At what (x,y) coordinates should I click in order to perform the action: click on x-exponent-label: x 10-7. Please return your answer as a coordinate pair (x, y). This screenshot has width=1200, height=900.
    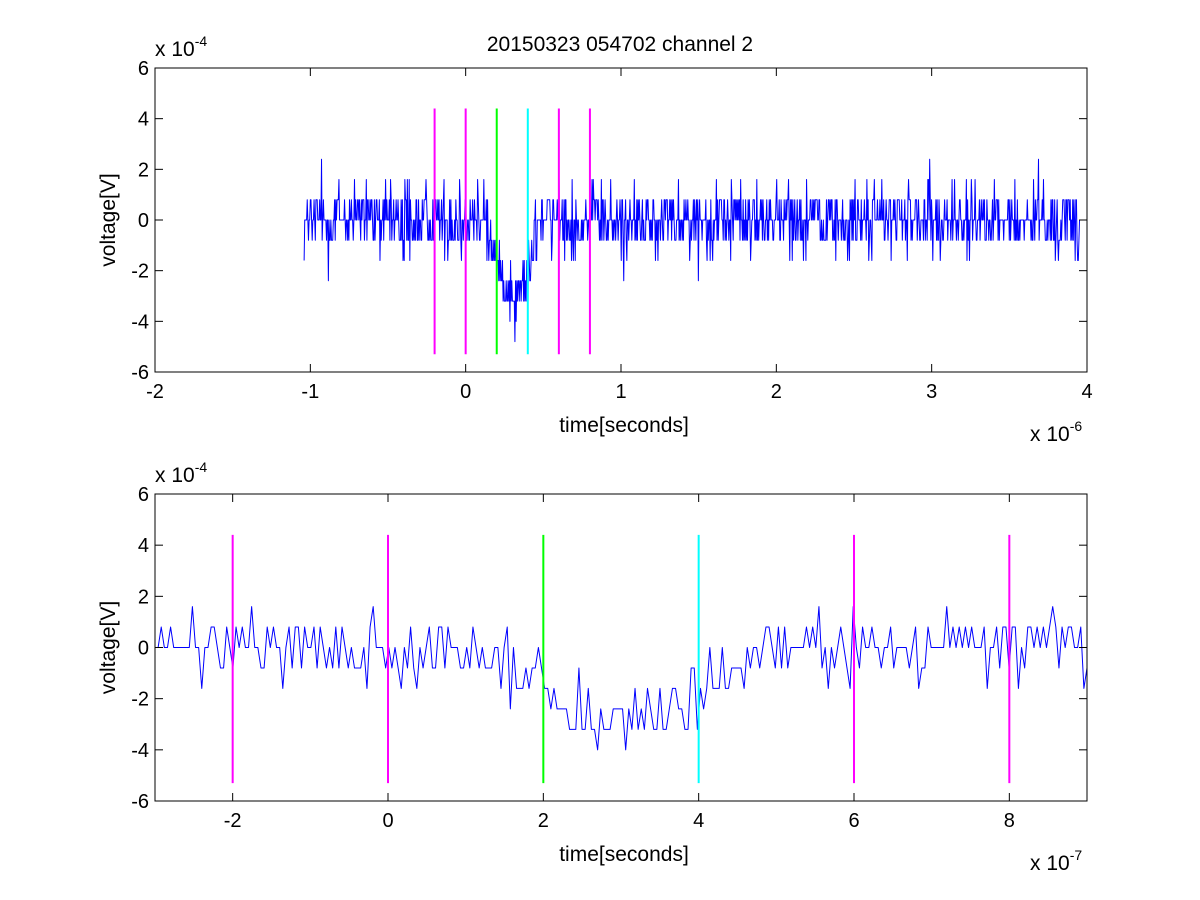
    Looking at the image, I should click on (1056, 861).